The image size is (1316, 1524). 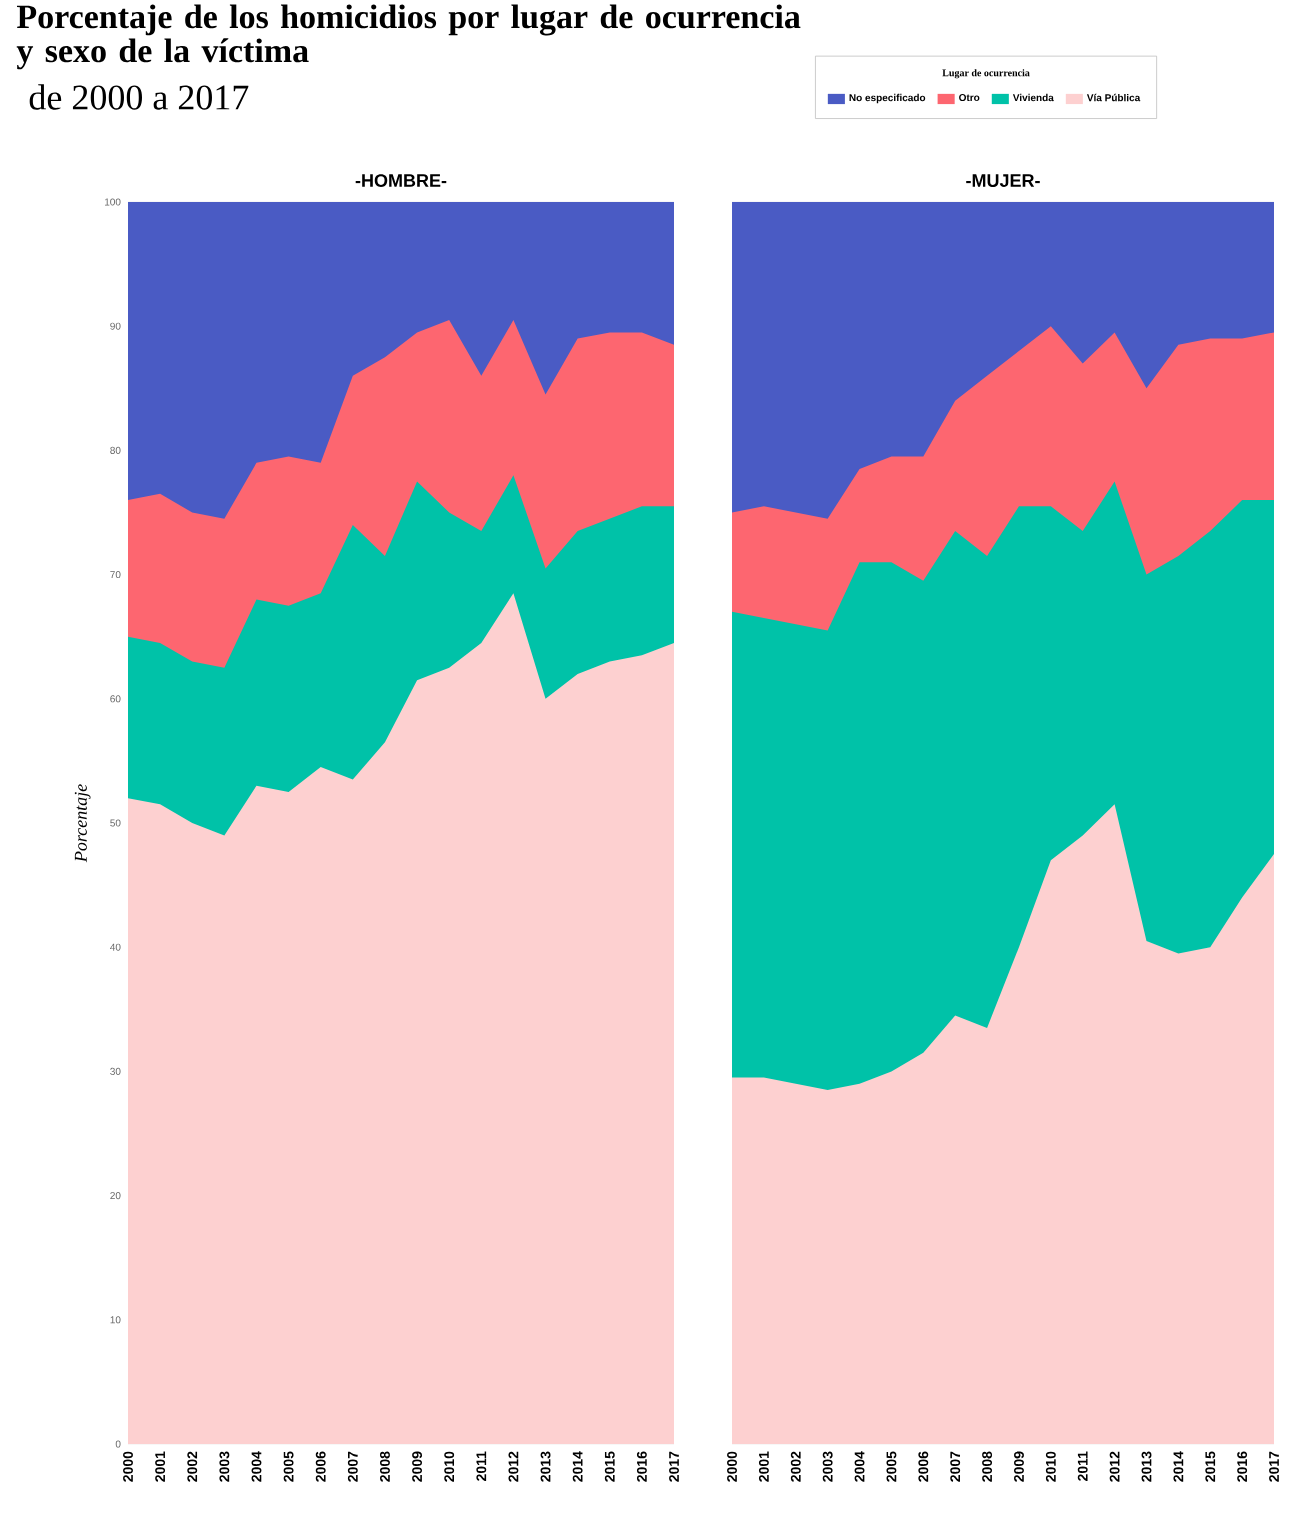 I want to click on text: Porcentaje de los homicidios por lugar de ocurrencia y sexo de la víctima, so click(x=408, y=37).